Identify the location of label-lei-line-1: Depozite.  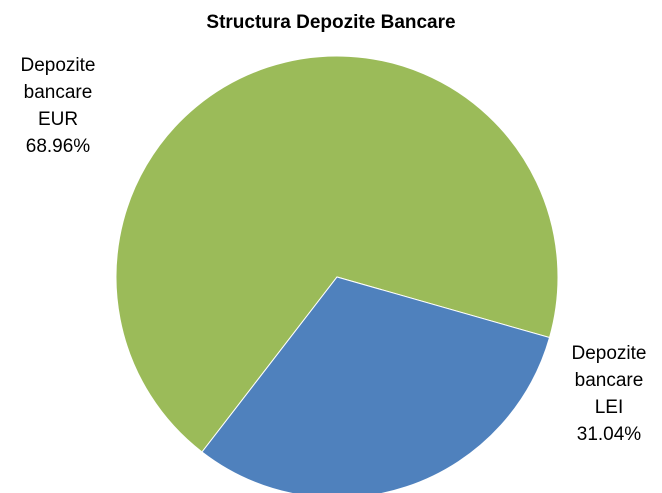
(609, 353).